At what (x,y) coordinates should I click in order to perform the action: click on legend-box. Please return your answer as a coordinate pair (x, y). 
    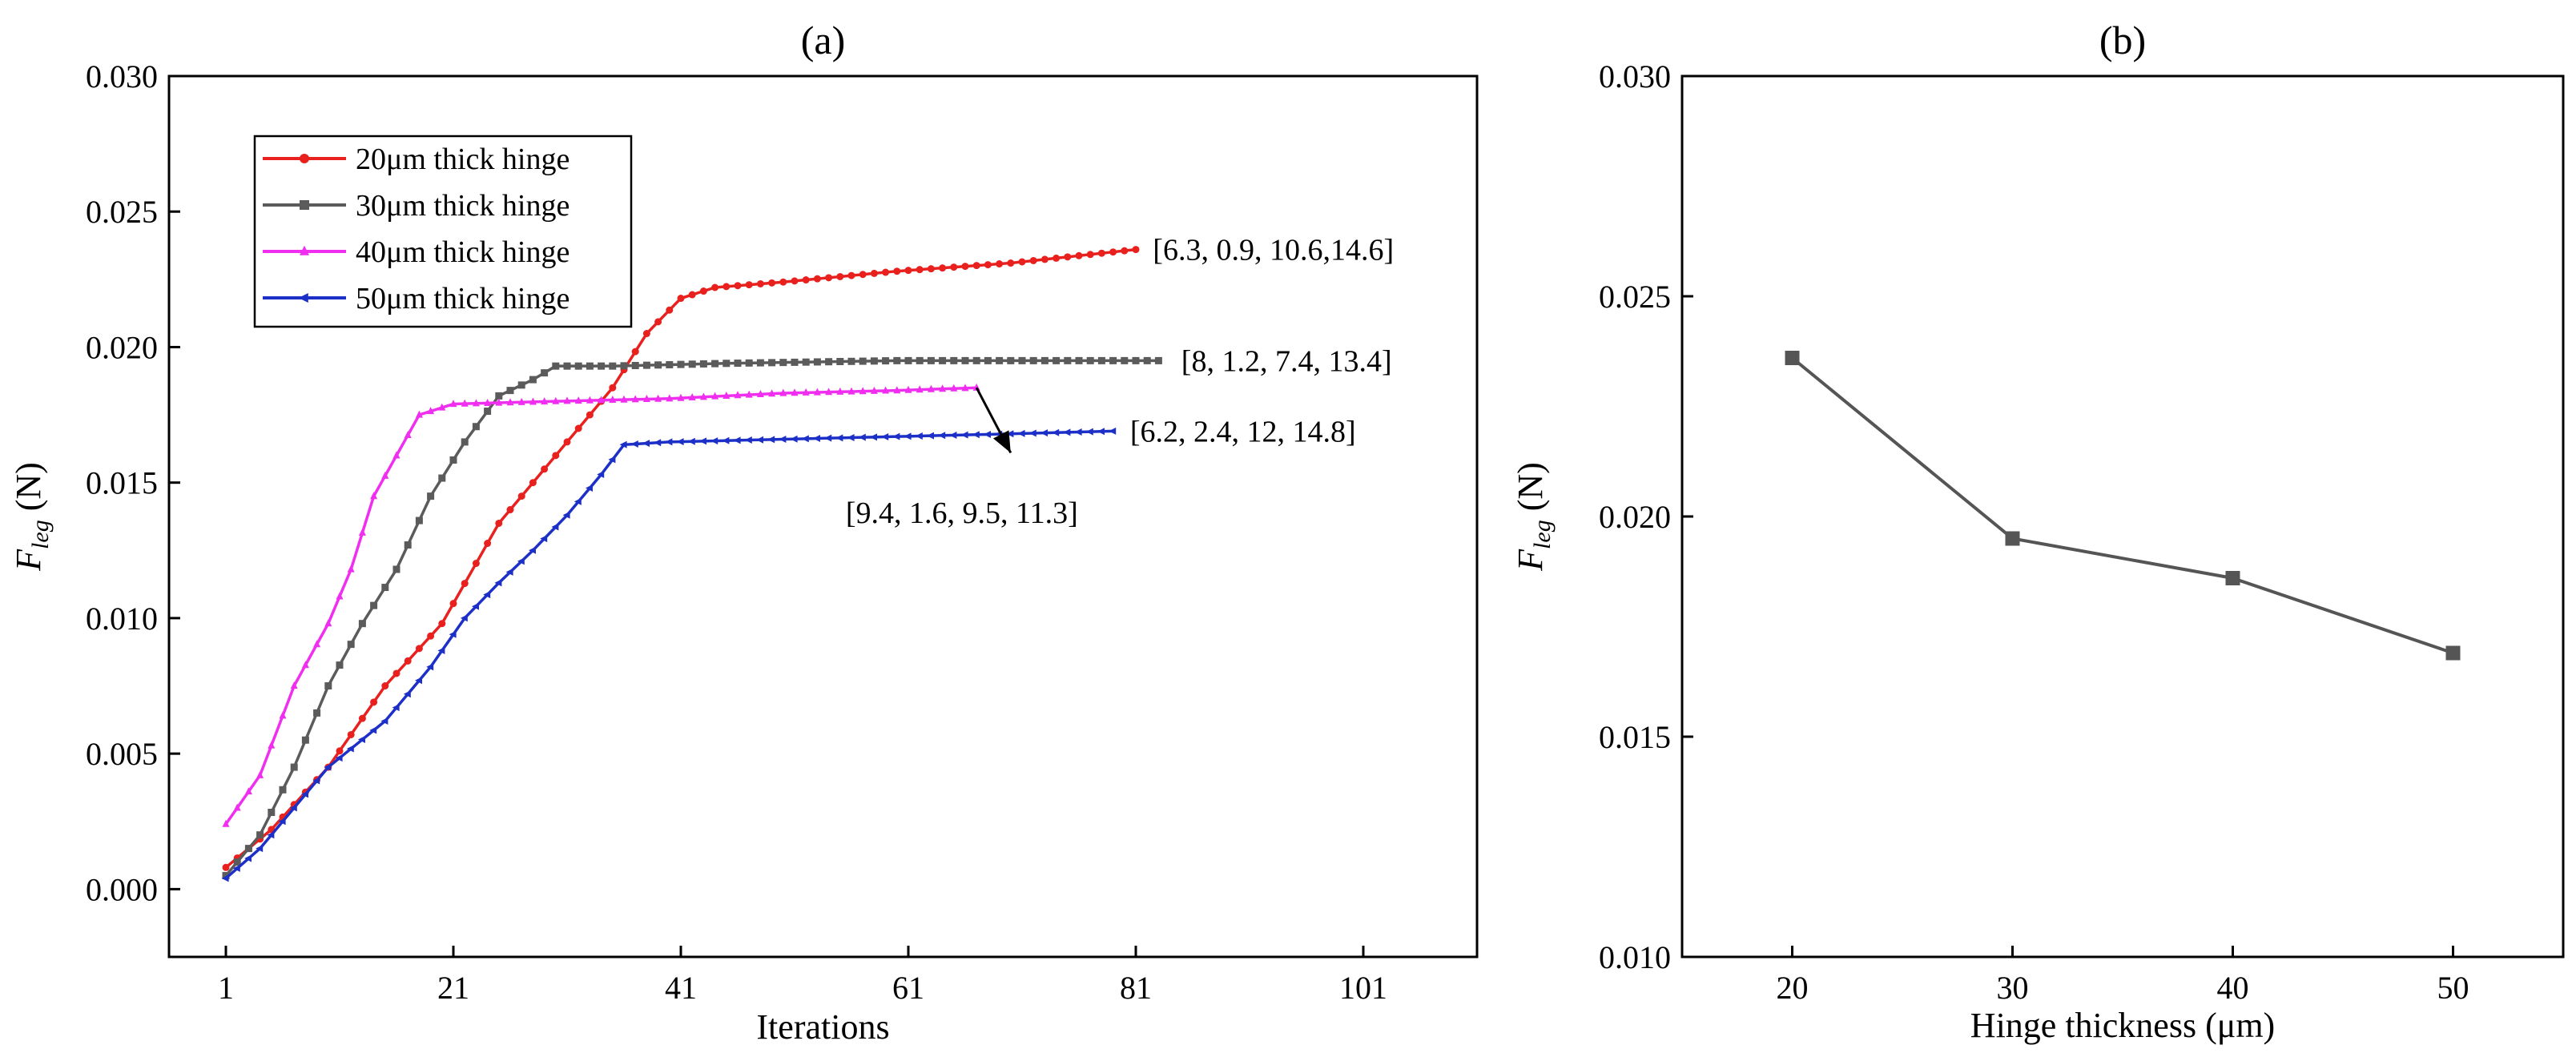
    Looking at the image, I should click on (443, 232).